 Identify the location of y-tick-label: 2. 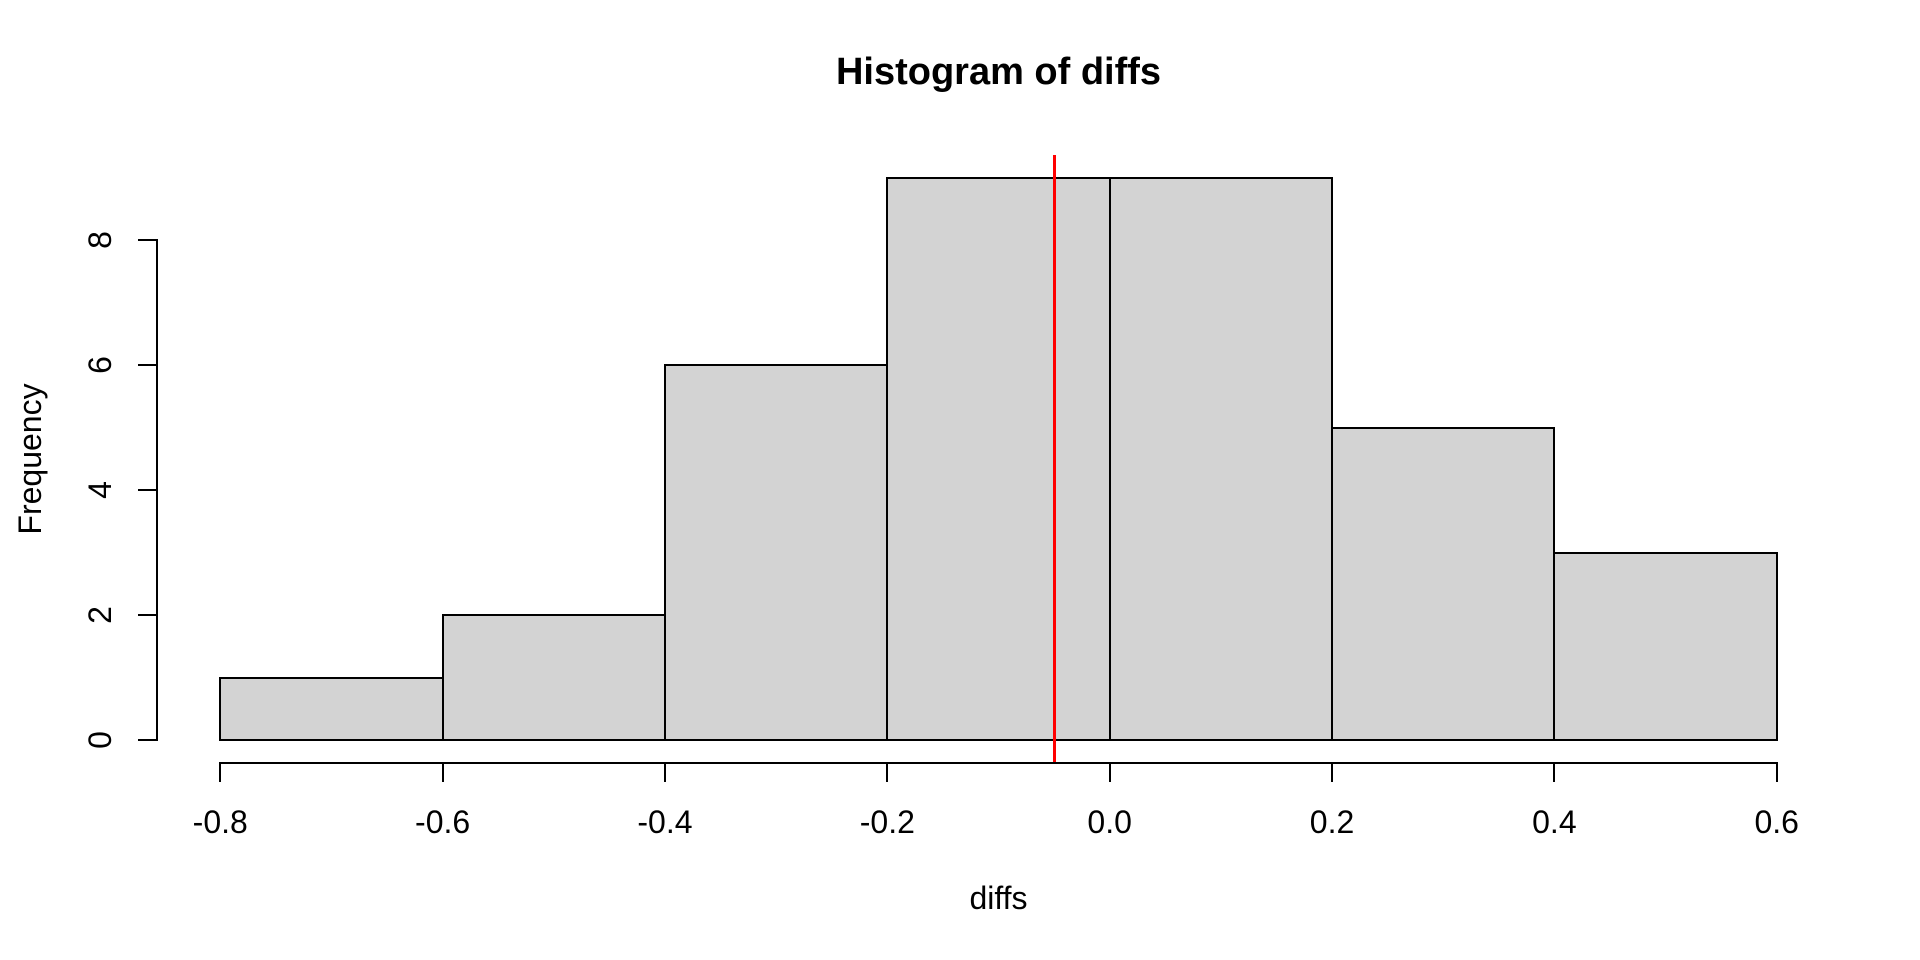
(100, 615).